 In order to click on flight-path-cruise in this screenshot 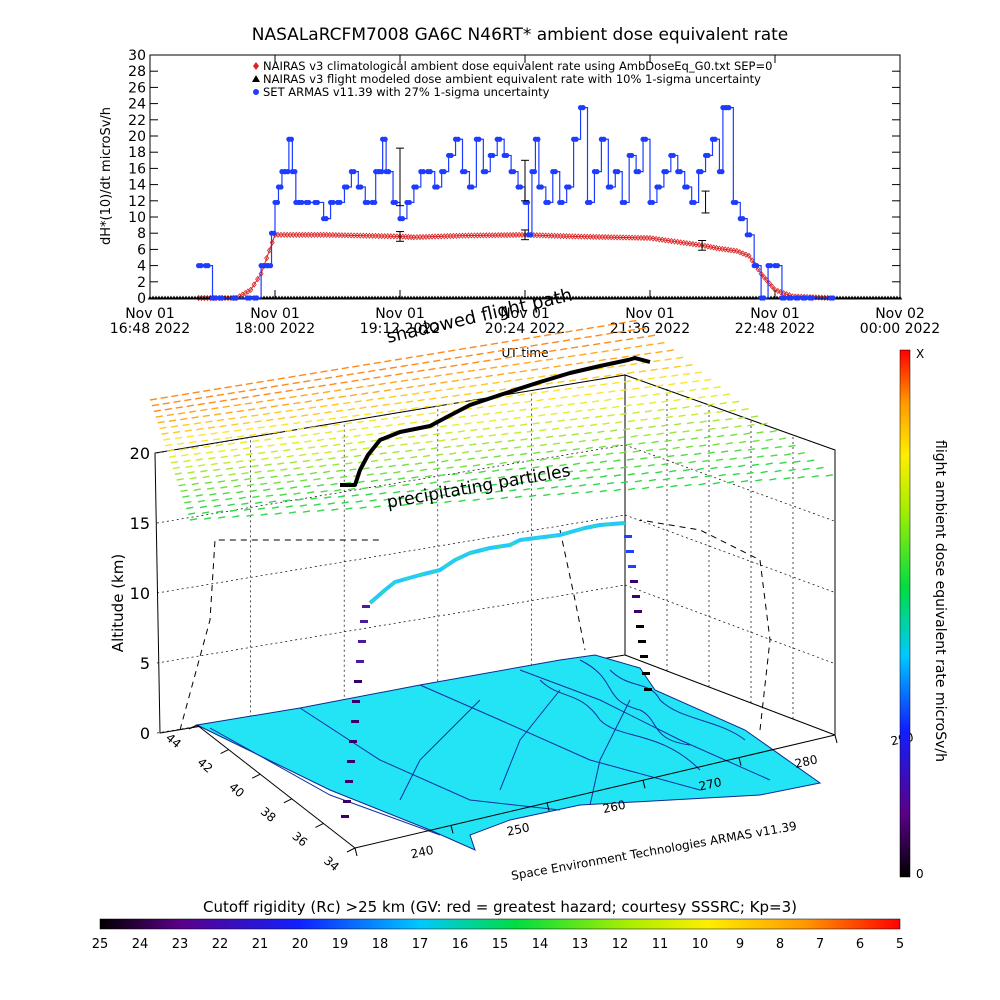, I will do `click(497, 563)`.